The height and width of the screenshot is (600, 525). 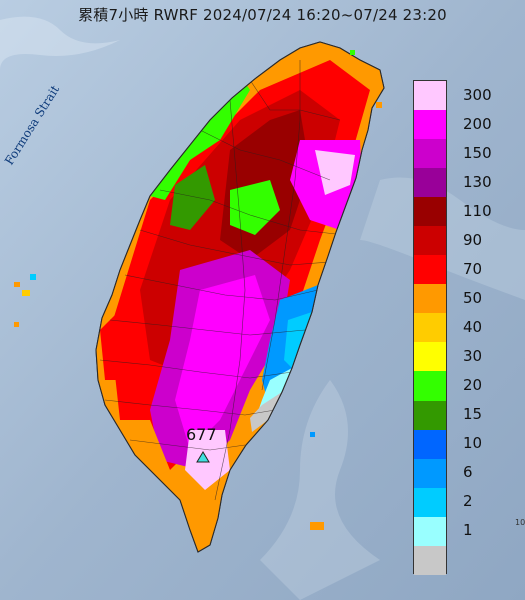 What do you see at coordinates (473, 297) in the screenshot?
I see `legend-label: 50` at bounding box center [473, 297].